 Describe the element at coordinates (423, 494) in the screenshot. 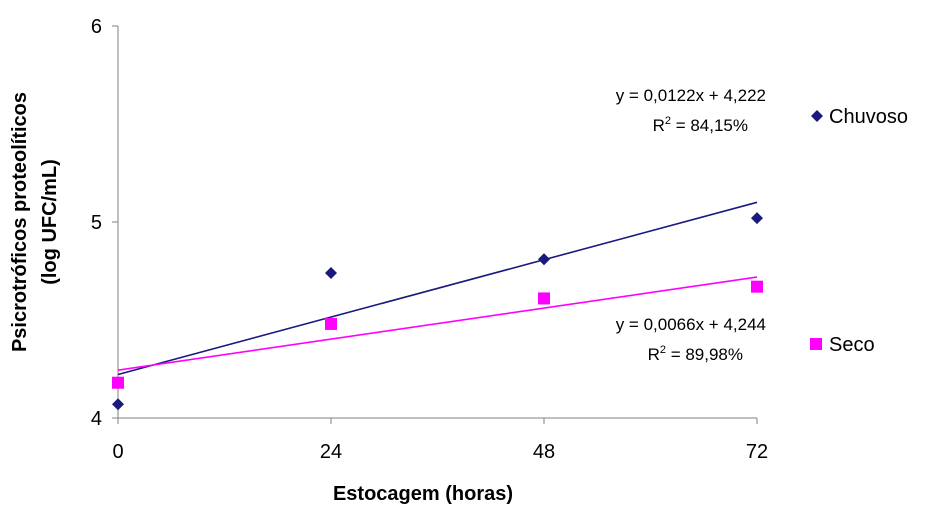

I see `x-axis-title: Estocagem (horas)` at that location.